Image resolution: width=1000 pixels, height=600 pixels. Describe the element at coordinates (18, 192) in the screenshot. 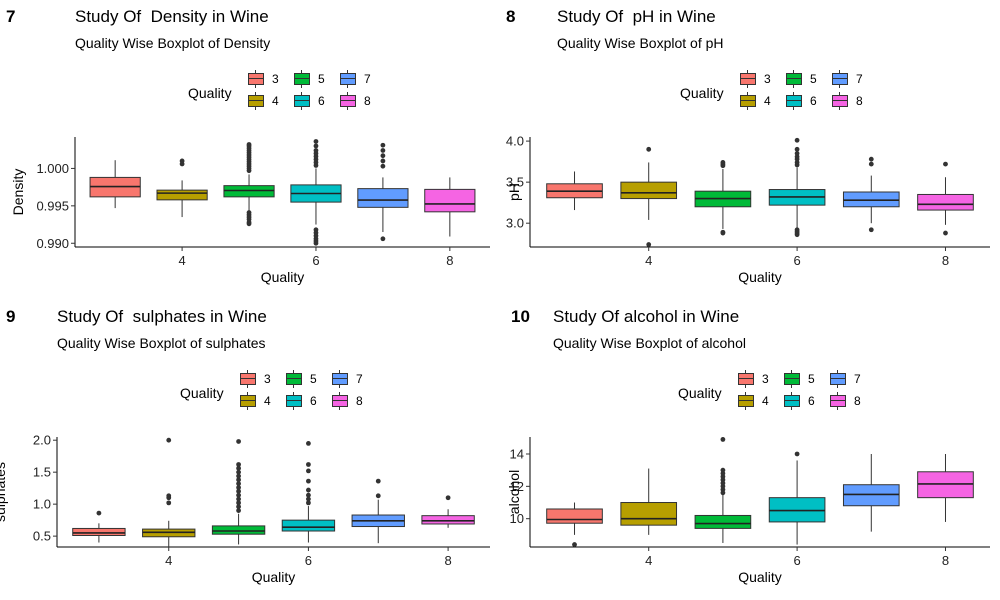

I see `y-axis-title: Density` at that location.